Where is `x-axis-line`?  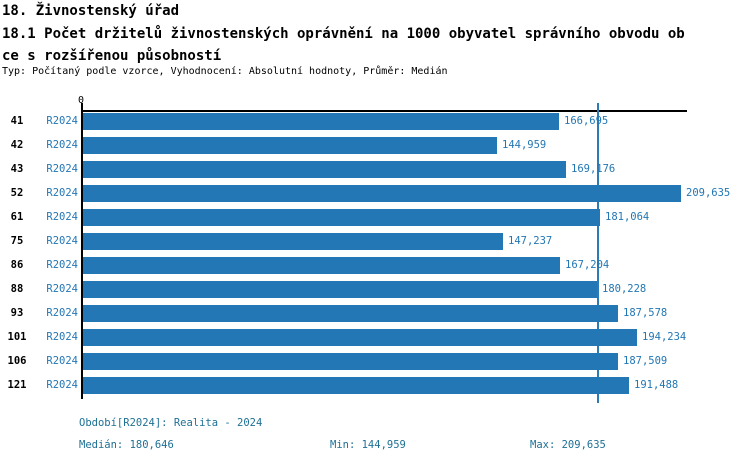
x-axis-line is located at coordinates (384, 111).